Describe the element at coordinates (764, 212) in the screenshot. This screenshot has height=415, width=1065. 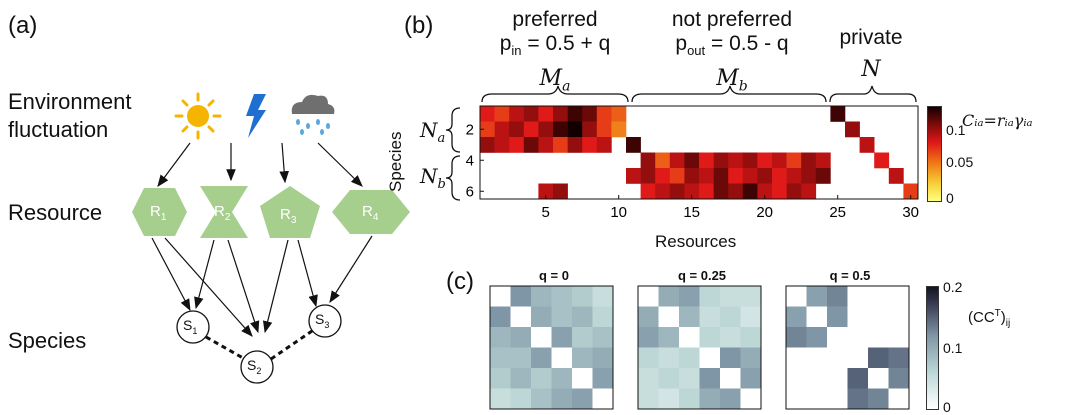
I see `x-tick-label: 20` at that location.